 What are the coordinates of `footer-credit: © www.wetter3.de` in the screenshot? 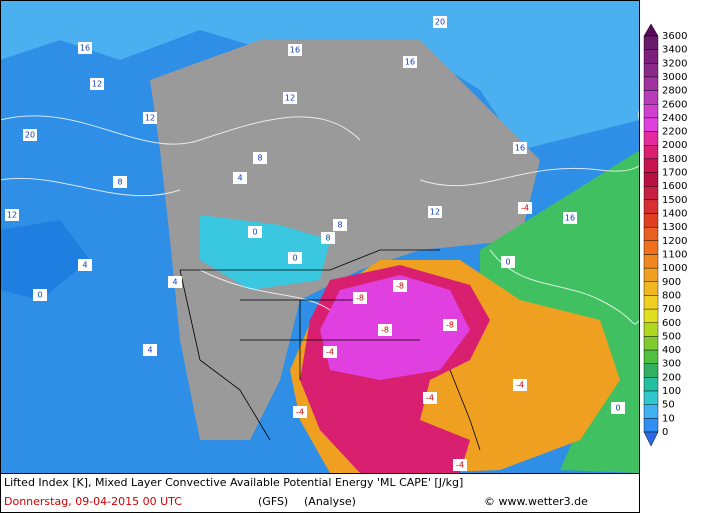 It's located at (536, 501).